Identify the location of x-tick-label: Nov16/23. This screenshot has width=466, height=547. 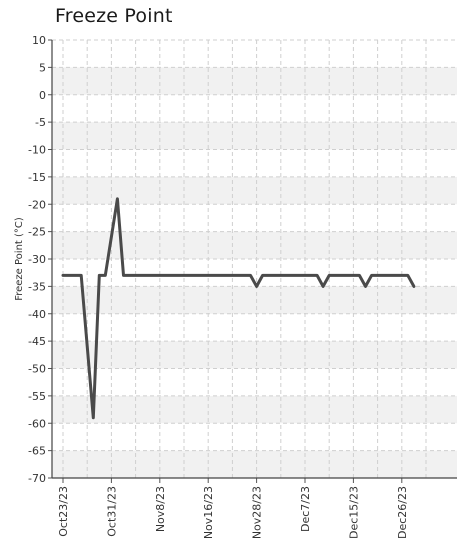
(208, 512).